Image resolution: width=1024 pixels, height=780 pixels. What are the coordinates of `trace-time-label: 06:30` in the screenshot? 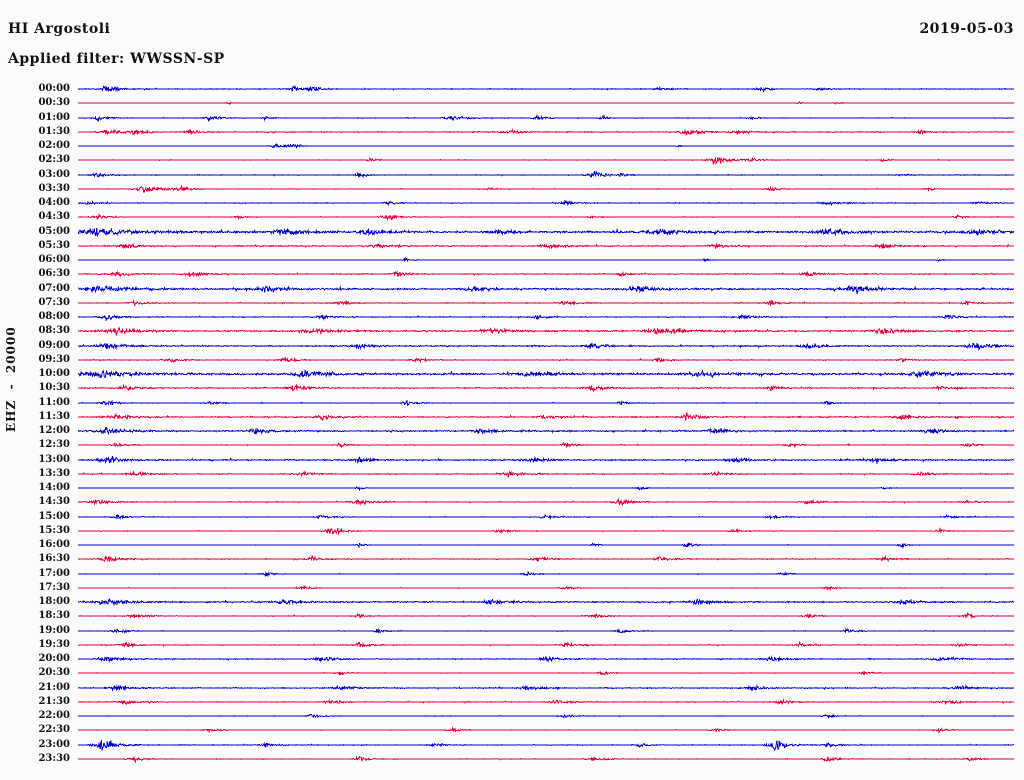 It's located at (54, 274).